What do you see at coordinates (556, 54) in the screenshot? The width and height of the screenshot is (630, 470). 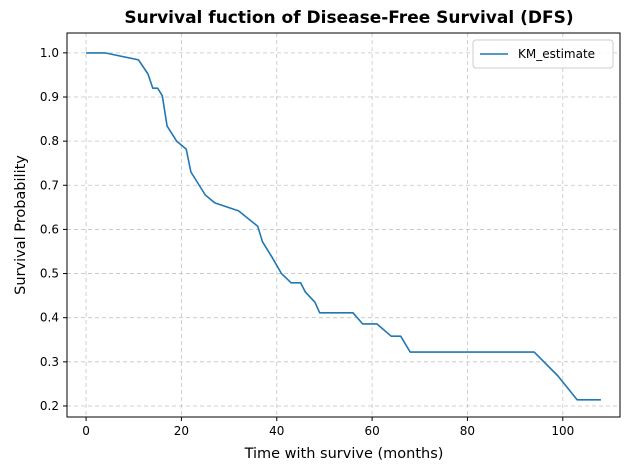 I see `legend-label: KM_estimate` at bounding box center [556, 54].